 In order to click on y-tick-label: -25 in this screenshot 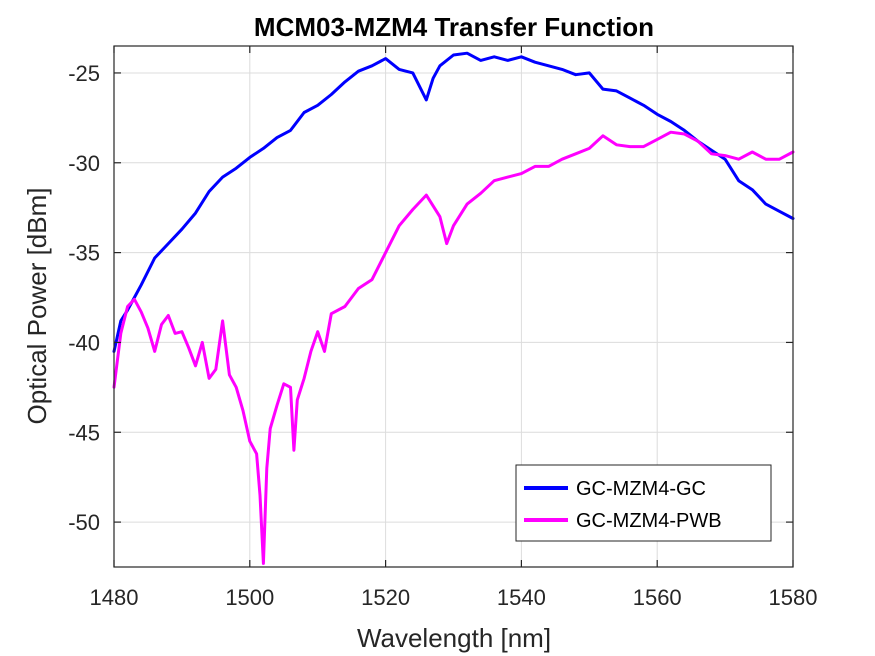, I will do `click(84, 73)`.